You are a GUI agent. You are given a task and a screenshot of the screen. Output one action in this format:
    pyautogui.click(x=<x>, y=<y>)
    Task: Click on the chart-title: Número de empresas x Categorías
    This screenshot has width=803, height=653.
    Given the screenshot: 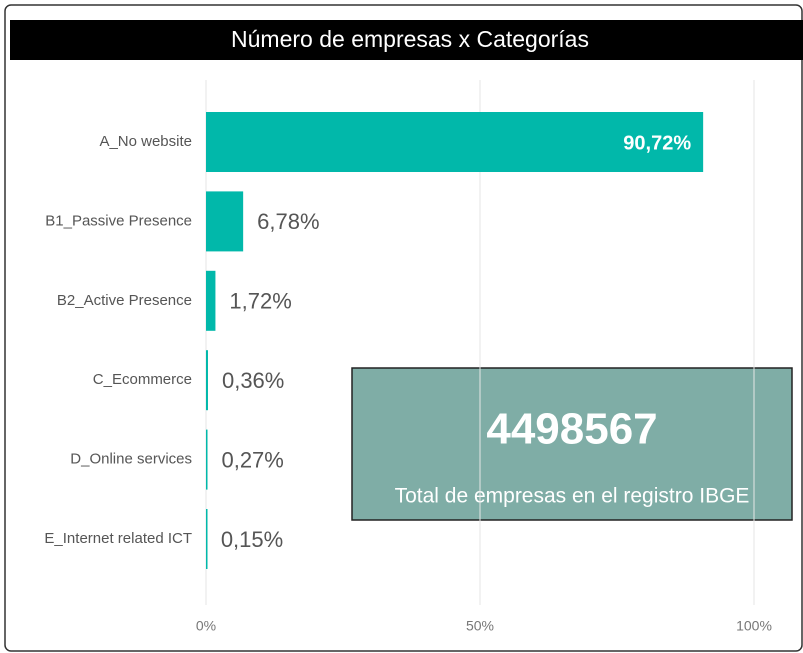 What is the action you would take?
    pyautogui.click(x=410, y=39)
    